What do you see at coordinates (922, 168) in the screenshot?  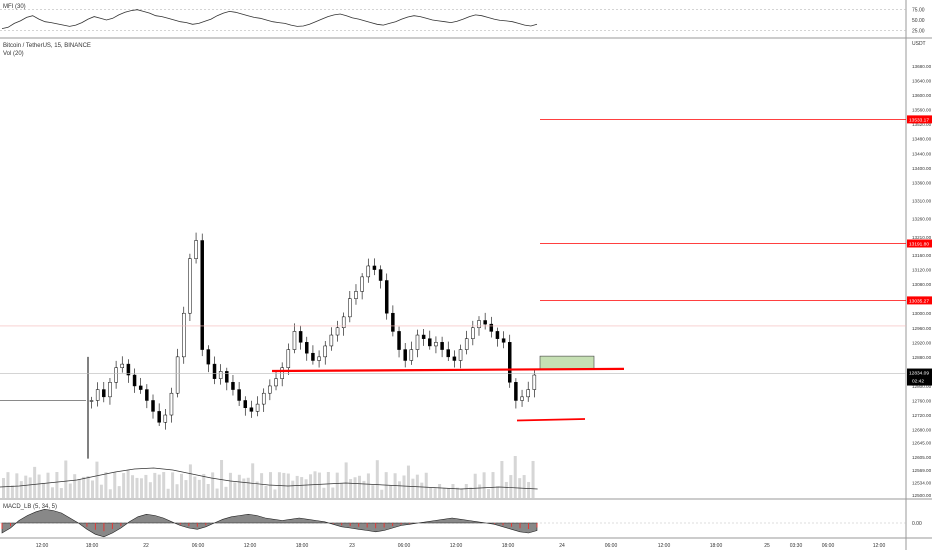 I see `price-tick-label: 13400.00` at bounding box center [922, 168].